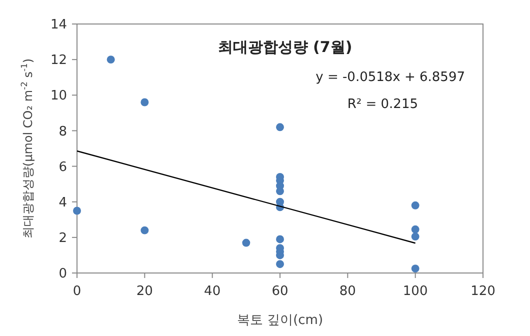 The width and height of the screenshot is (530, 336). I want to click on y-tick-label: 0, so click(62, 274).